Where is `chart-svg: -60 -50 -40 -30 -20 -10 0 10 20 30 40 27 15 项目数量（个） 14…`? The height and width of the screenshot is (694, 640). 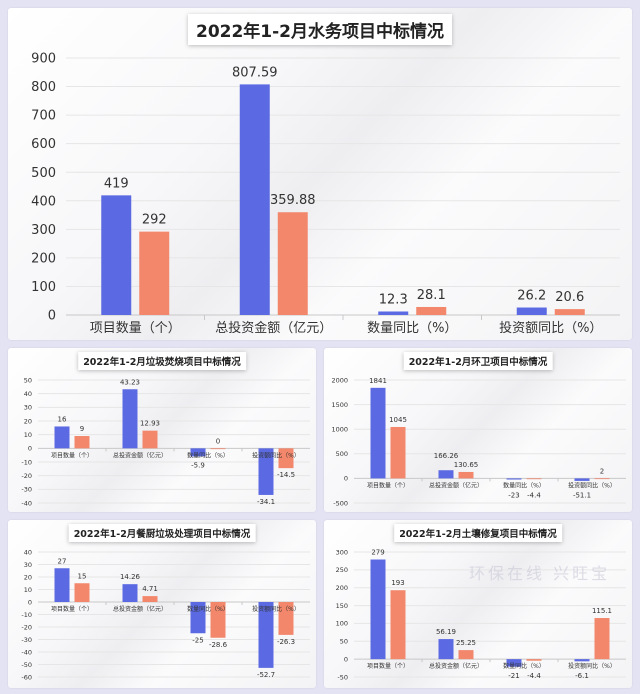
chart-svg: -60 -50 -40 -30 -20 -10 0 10 20 30 40 27 15 项目数量（个） 14… is located at coordinates (165, 614).